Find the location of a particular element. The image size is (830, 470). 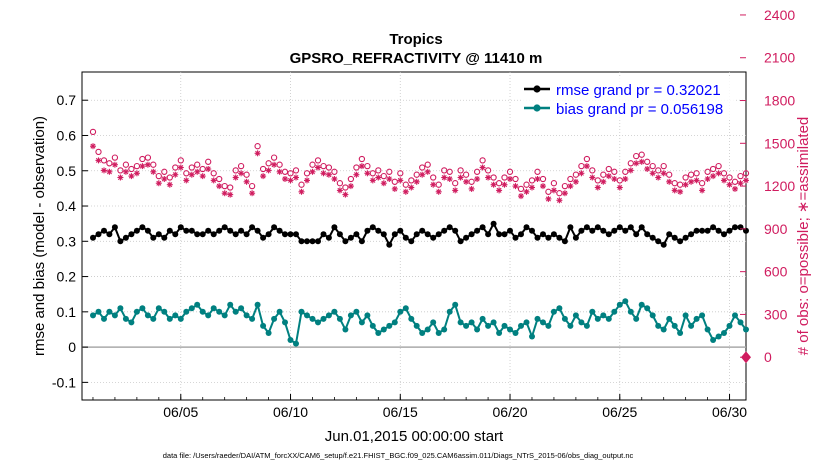

obs-count-layer is located at coordinates (419, 166).